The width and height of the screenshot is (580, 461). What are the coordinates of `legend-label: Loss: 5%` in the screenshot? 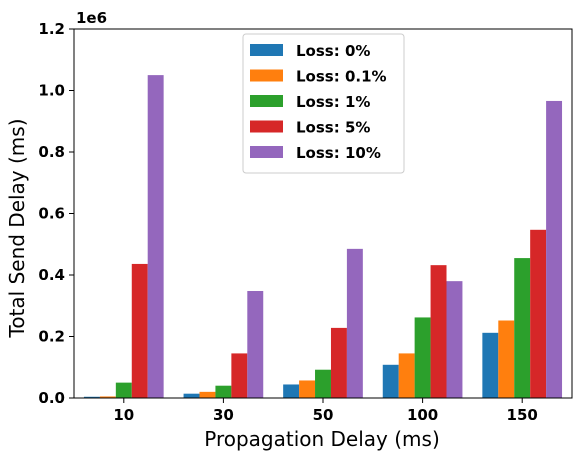 It's located at (333, 128).